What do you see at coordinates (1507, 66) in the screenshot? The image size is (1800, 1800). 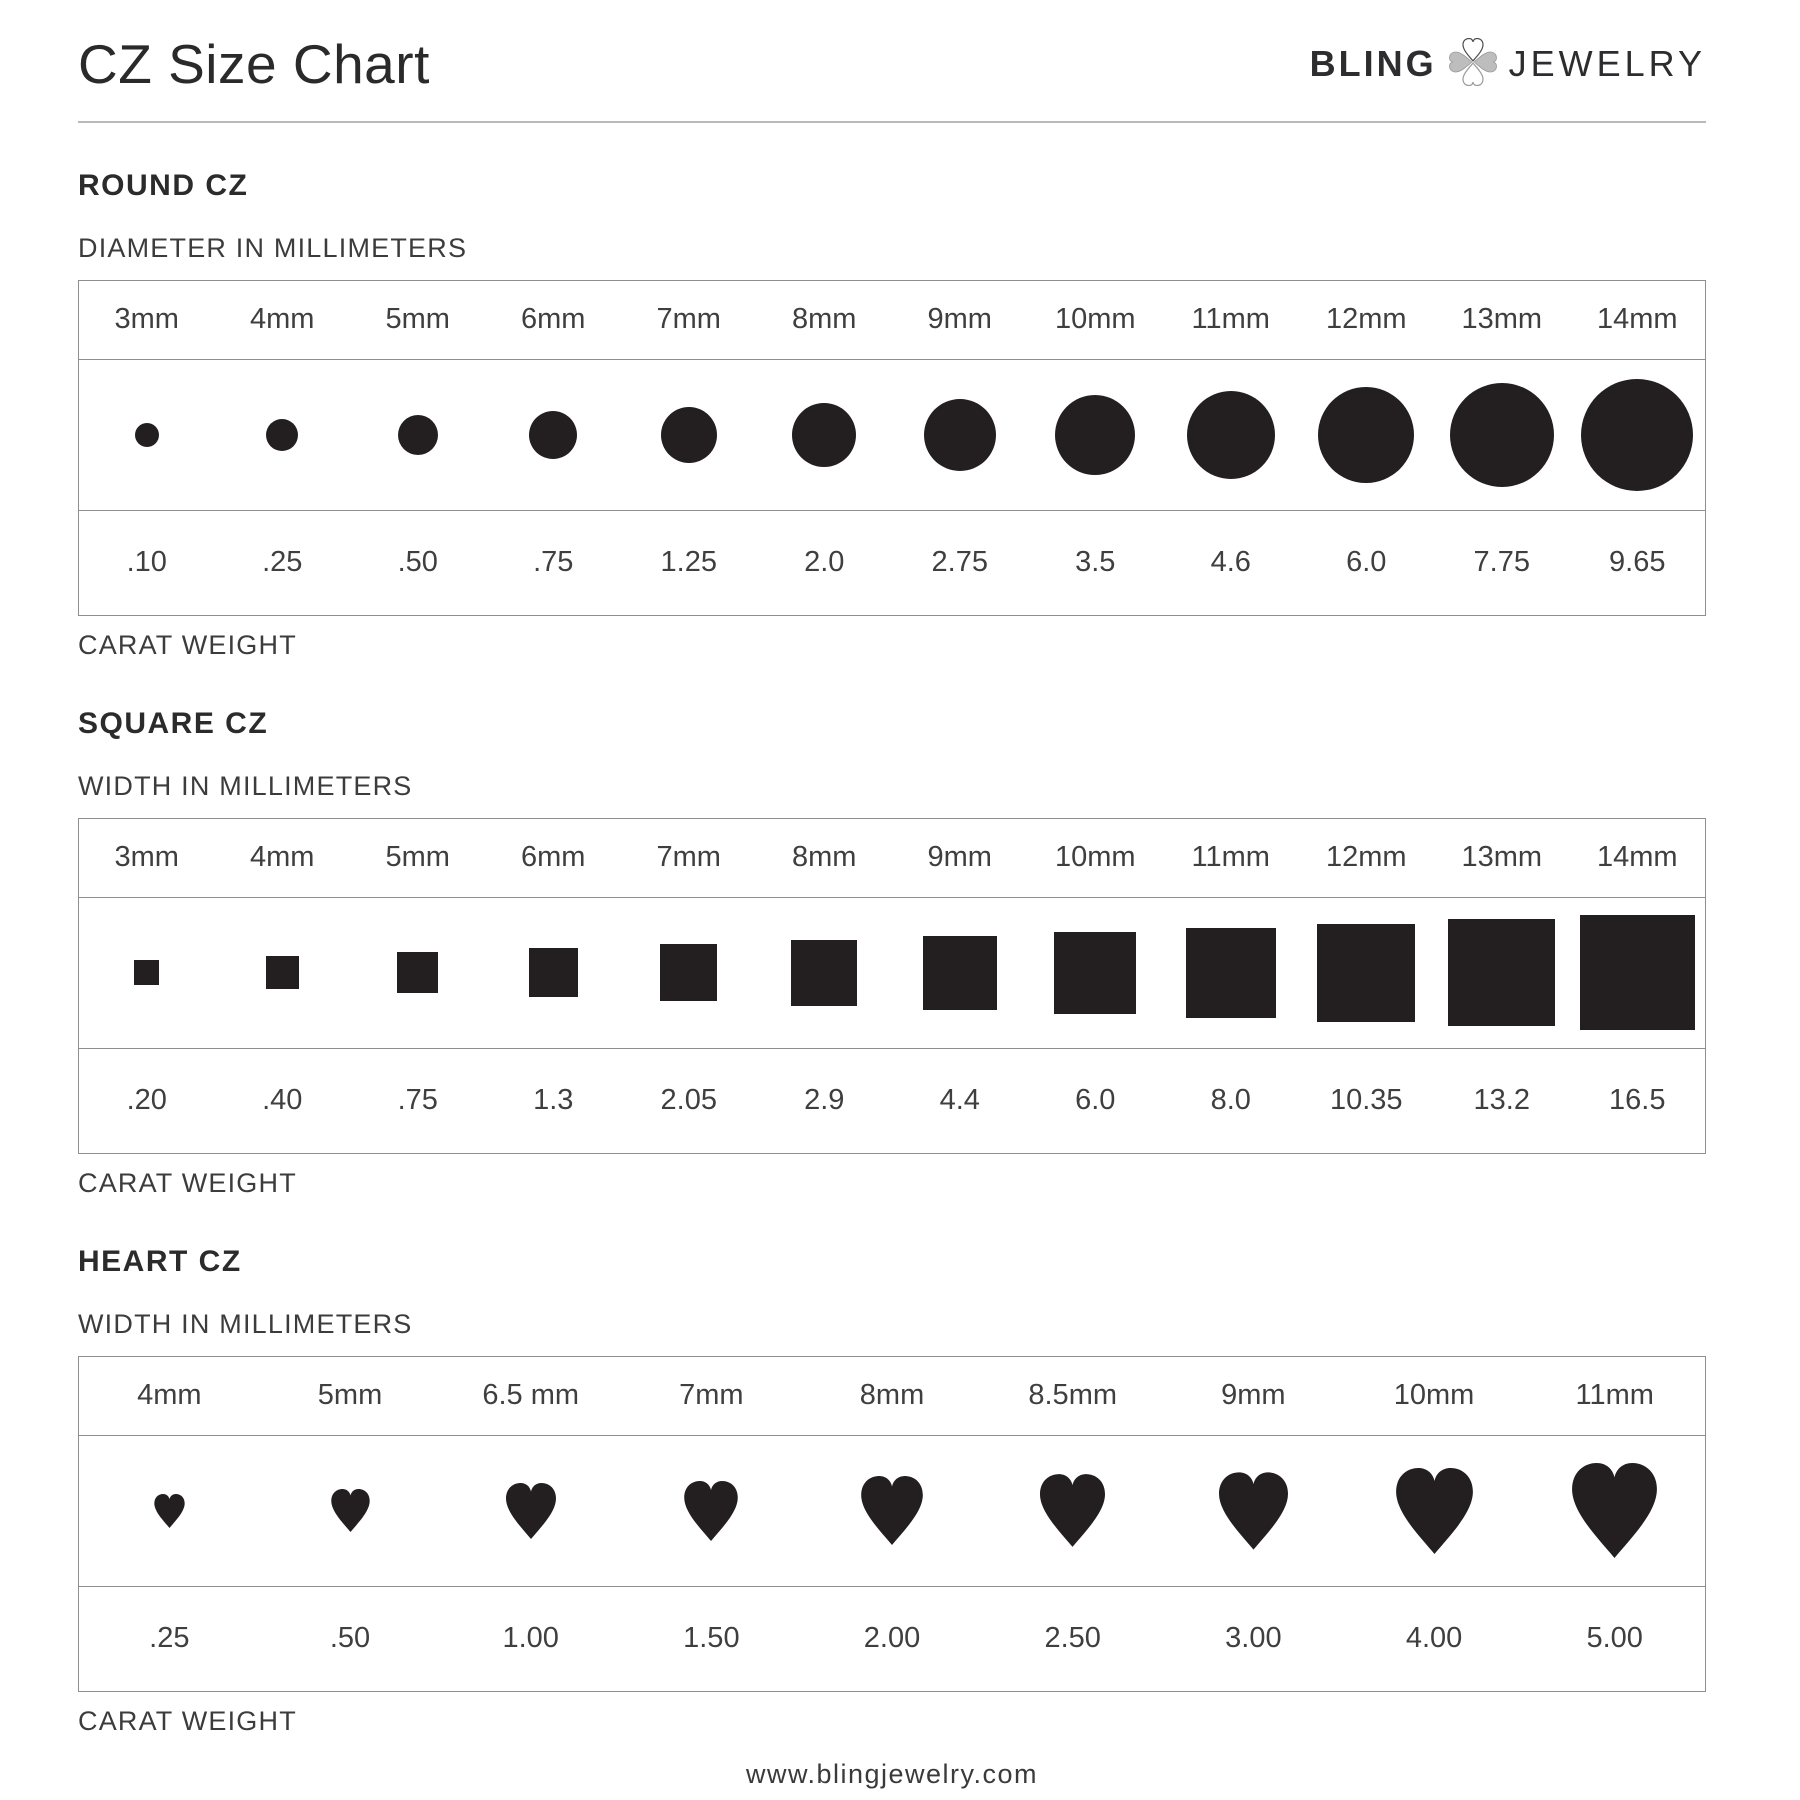 I see `brand-logo: BLING JEWELRY` at bounding box center [1507, 66].